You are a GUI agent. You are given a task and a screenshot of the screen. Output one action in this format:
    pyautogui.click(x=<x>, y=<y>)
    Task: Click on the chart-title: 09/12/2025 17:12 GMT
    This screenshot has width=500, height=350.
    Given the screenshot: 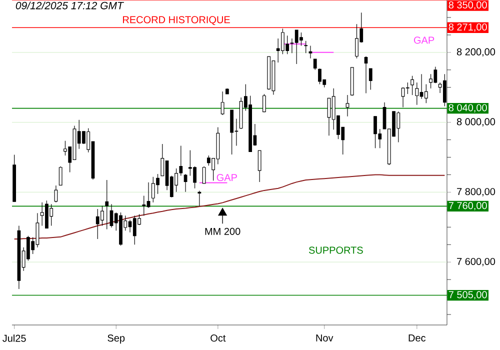 What is the action you would take?
    pyautogui.click(x=70, y=6)
    